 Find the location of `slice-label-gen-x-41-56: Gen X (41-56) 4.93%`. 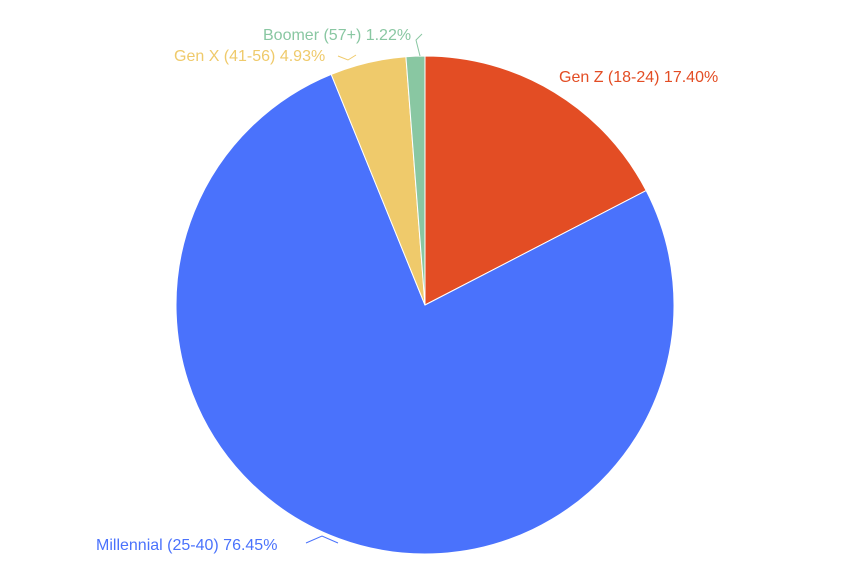

slice-label-gen-x-41-56: Gen X (41-56) 4.93% is located at coordinates (249, 56).